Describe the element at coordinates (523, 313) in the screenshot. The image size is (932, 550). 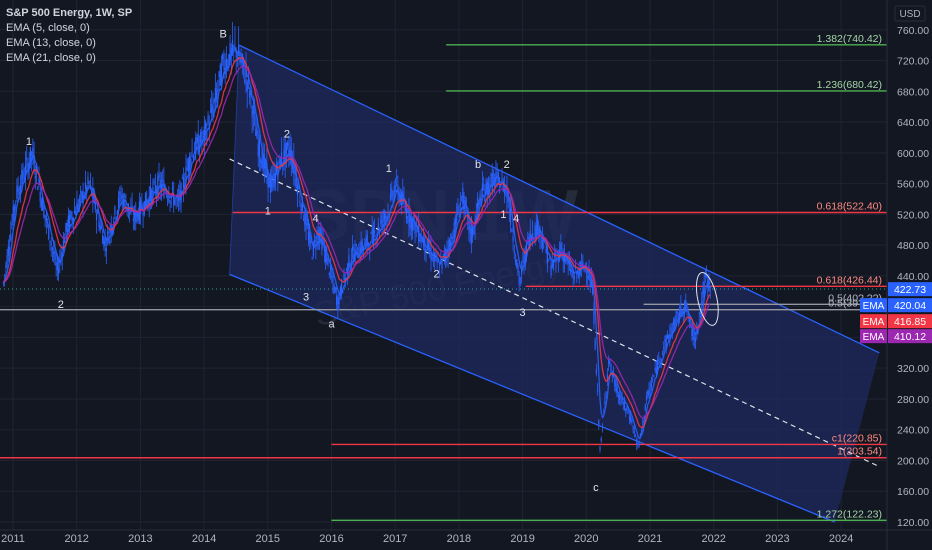
I see `wave-label: 3` at that location.